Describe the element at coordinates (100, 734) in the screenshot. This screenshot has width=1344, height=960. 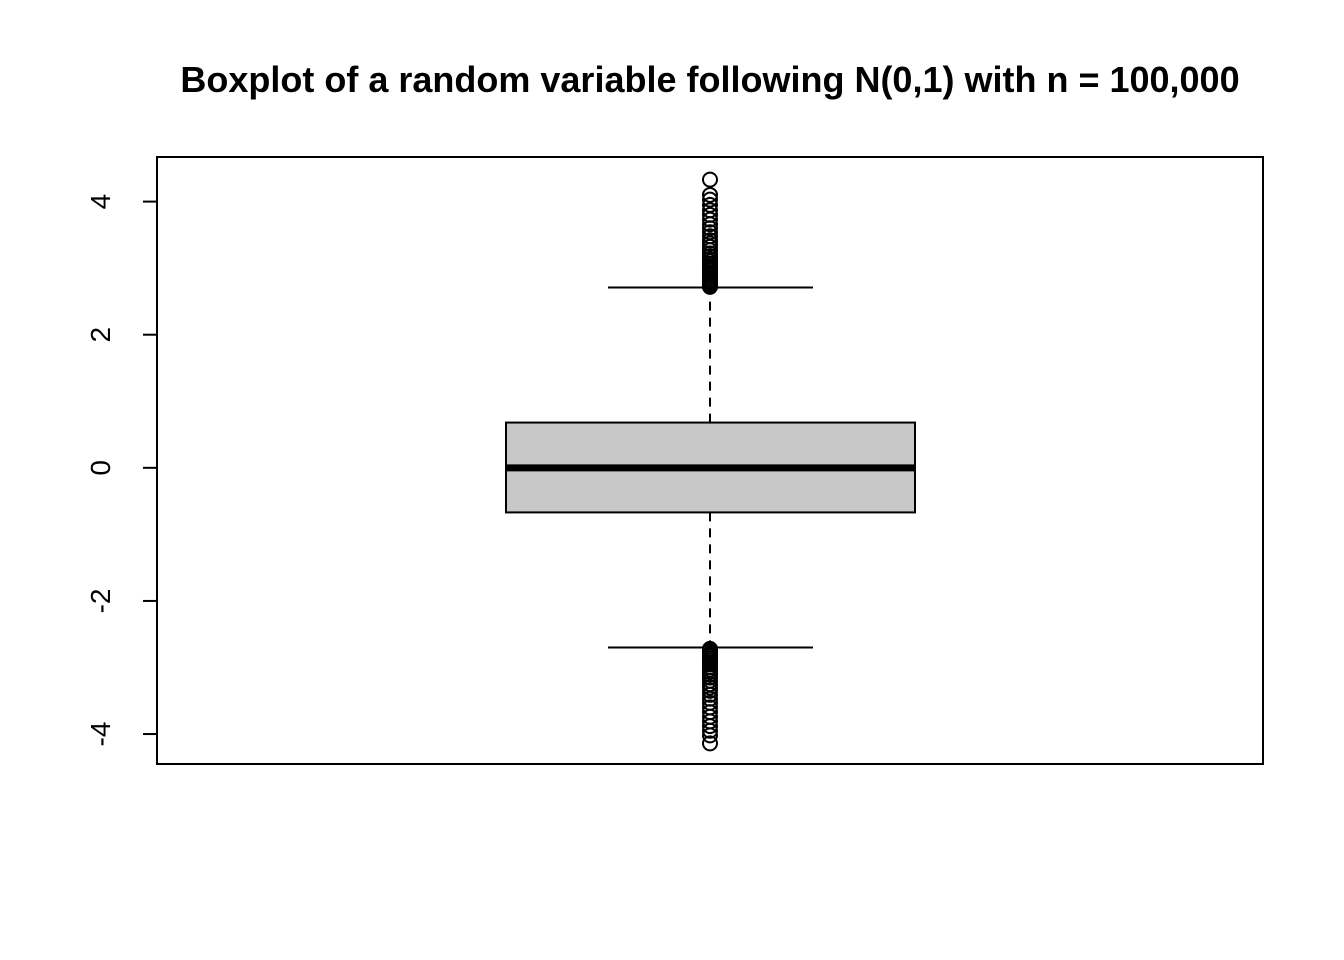
I see `y-tick-label: -4` at that location.